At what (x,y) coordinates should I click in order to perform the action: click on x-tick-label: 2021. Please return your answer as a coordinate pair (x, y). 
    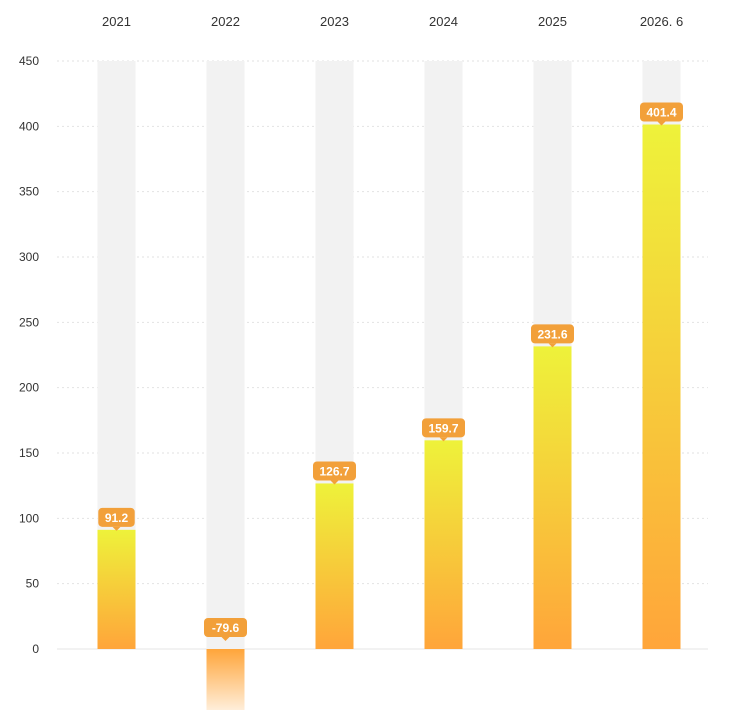
    Looking at the image, I should click on (116, 21).